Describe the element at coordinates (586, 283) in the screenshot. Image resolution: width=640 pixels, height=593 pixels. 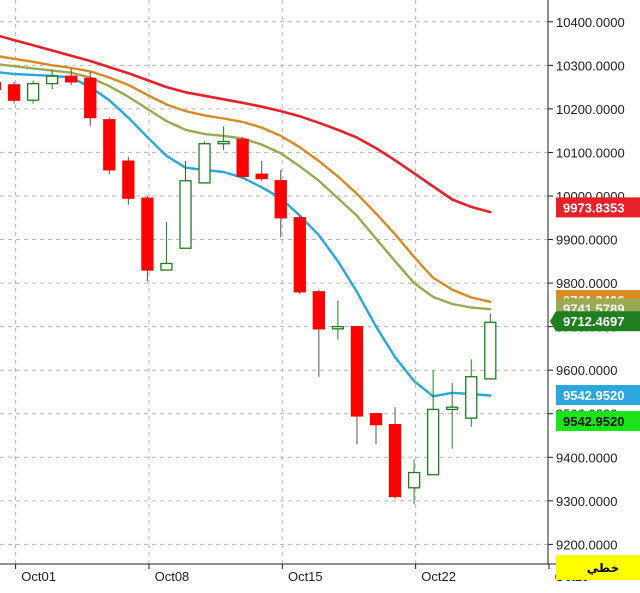
I see `y-tick-label: 9800.0000` at that location.